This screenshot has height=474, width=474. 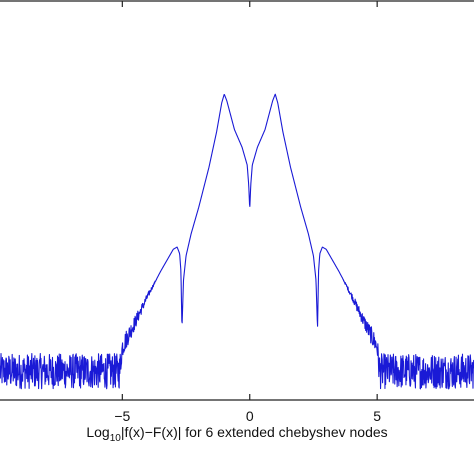 I want to click on x-tick-label: 0, so click(x=250, y=416).